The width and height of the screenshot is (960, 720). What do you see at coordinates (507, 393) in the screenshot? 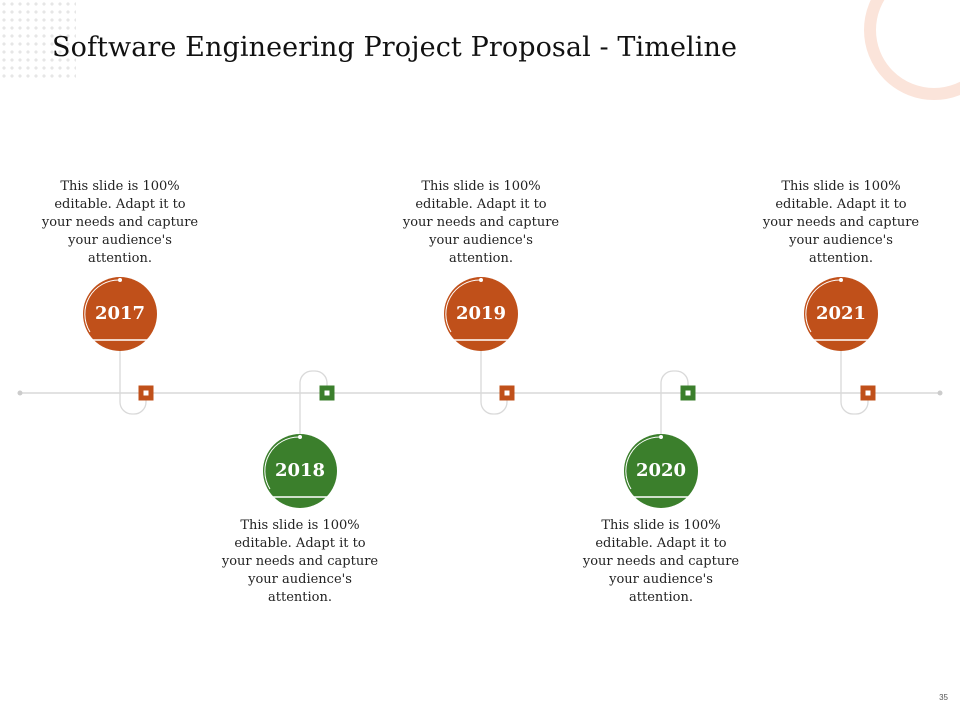
I see `milestone-marker-inner-2019` at bounding box center [507, 393].